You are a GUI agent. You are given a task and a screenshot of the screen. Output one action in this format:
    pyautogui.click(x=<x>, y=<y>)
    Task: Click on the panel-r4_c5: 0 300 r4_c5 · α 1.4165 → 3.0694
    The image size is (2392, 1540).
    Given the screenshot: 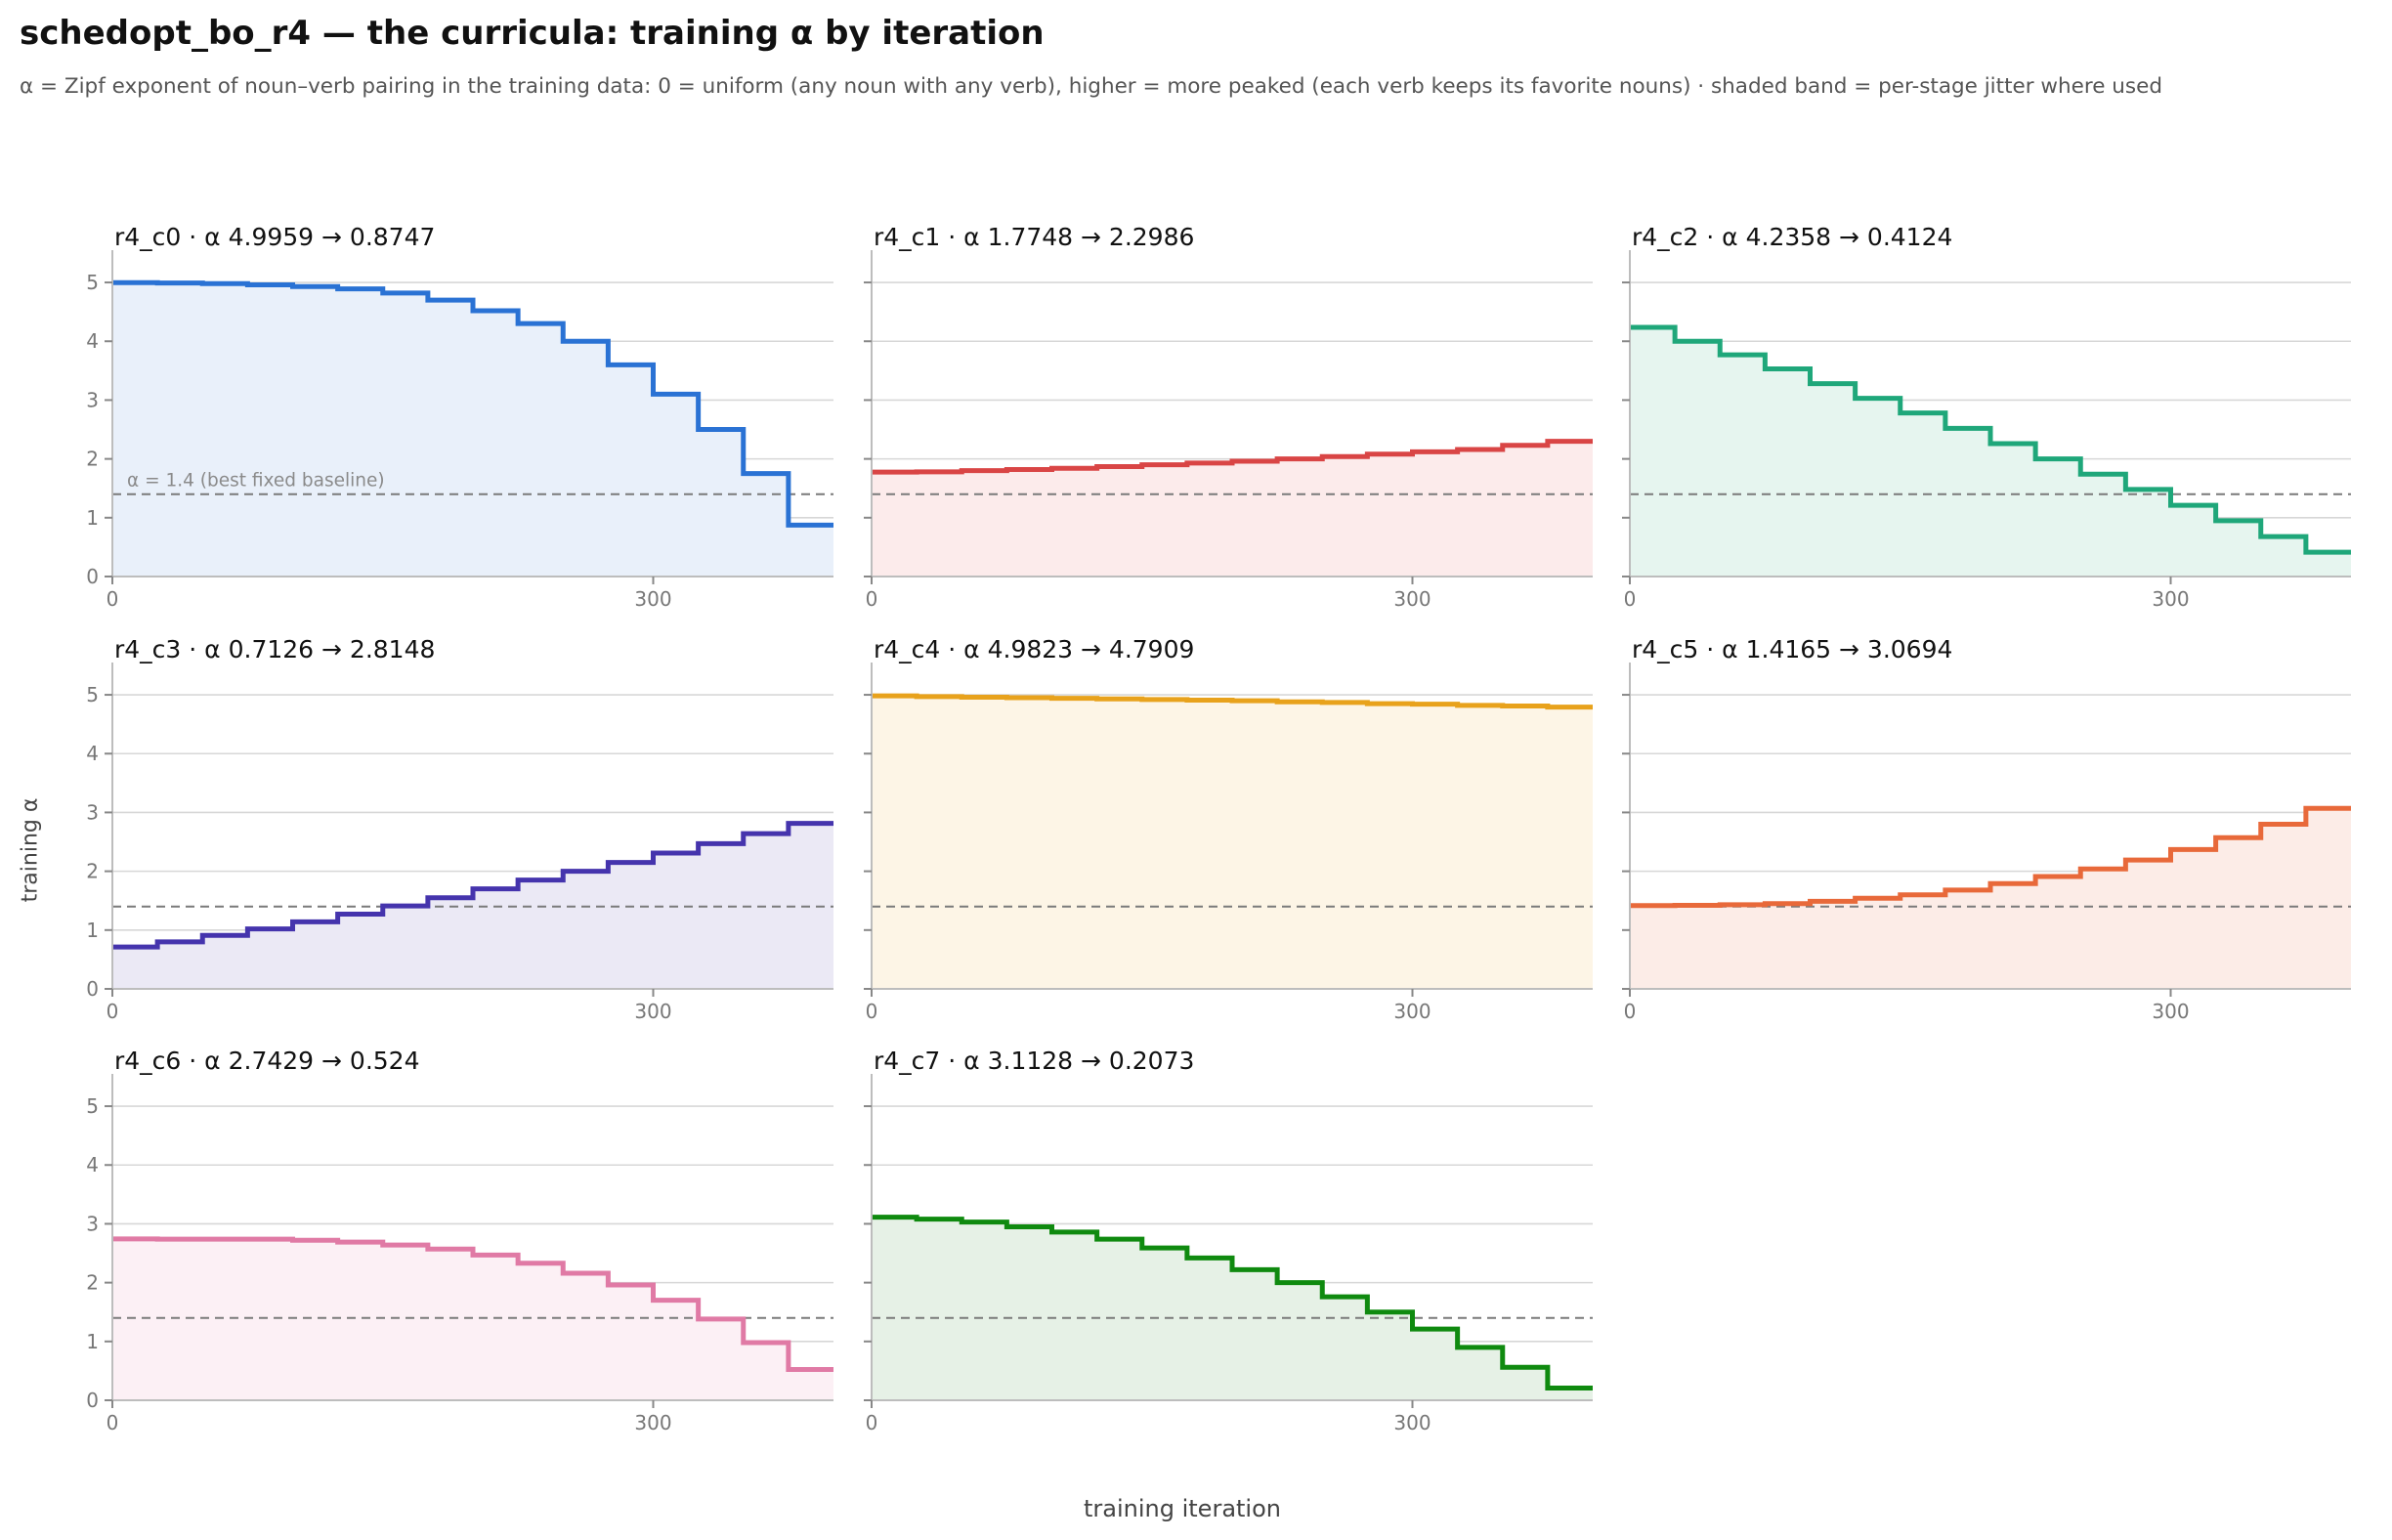 What is the action you would take?
    pyautogui.click(x=1986, y=829)
    